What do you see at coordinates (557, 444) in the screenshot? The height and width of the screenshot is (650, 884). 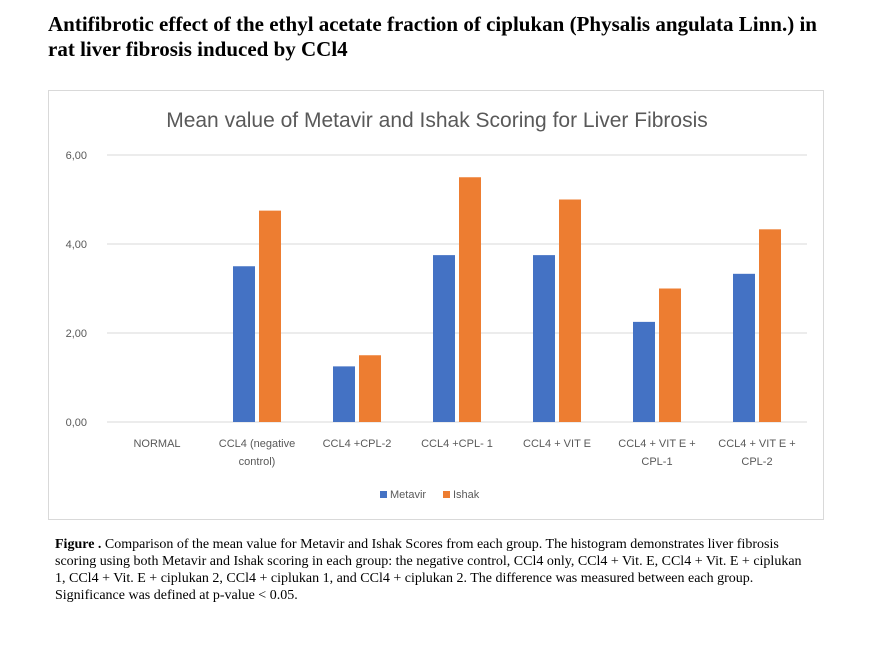 I see `x-category-label: CCL4 + VIT E` at bounding box center [557, 444].